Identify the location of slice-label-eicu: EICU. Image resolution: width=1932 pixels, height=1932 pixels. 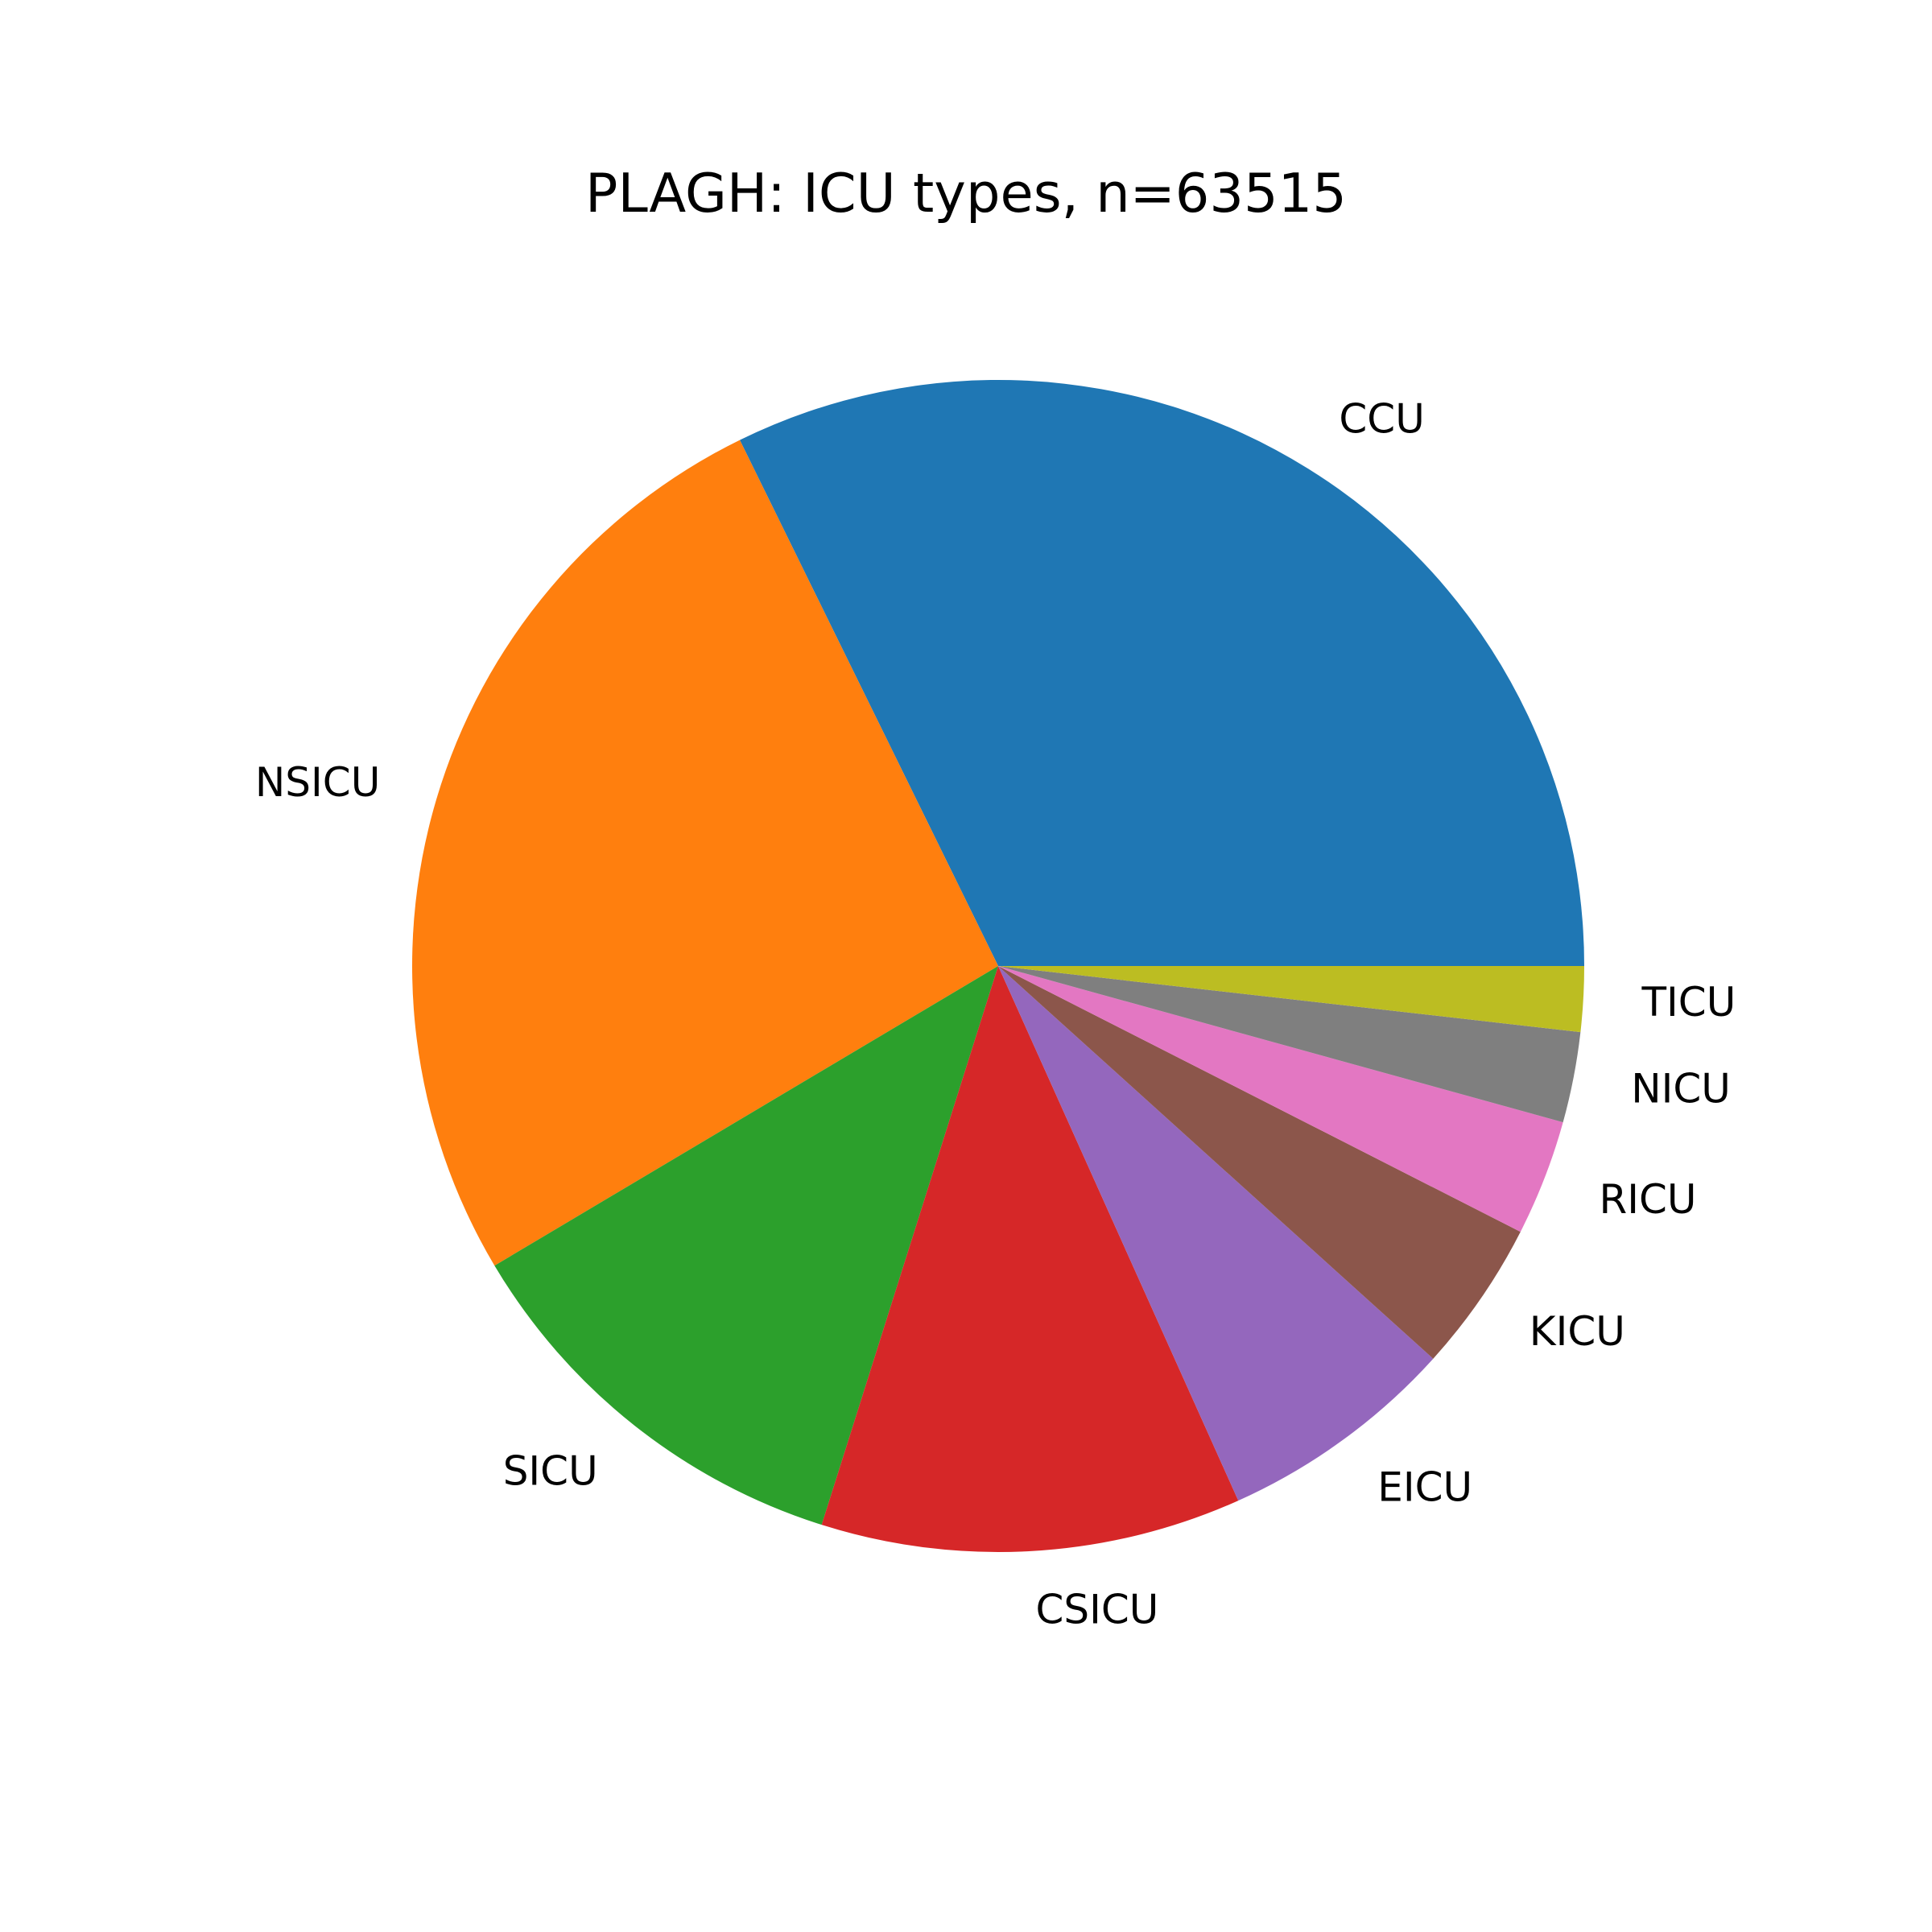
(1424, 1486).